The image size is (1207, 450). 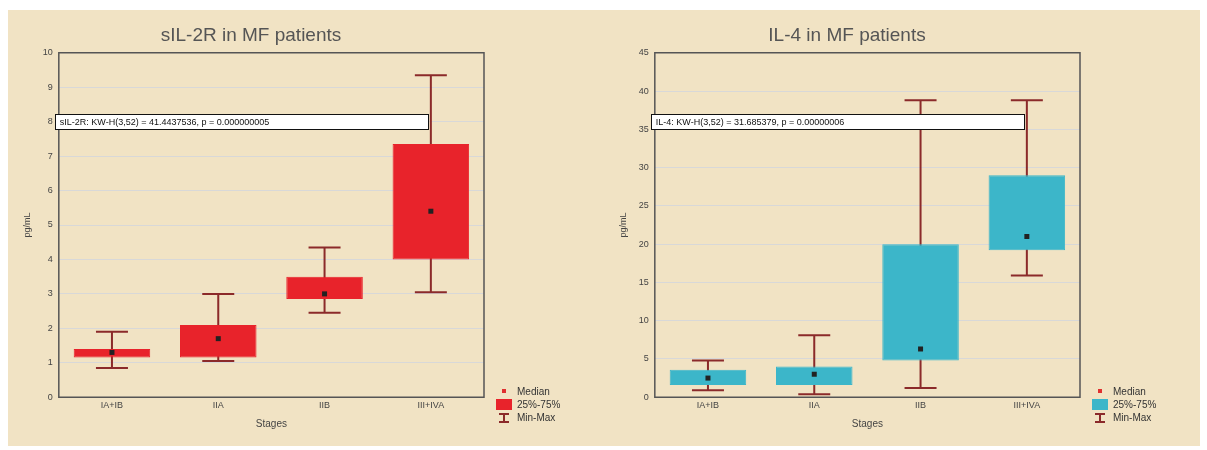 What do you see at coordinates (643, 243) in the screenshot?
I see `y-tick-label: 20` at bounding box center [643, 243].